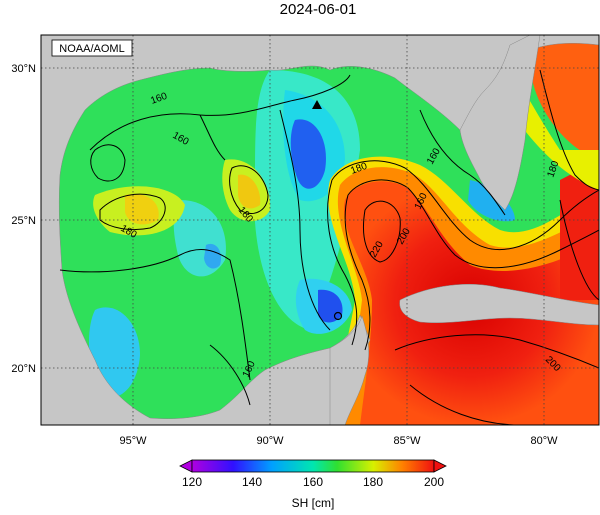 Image resolution: width=600 pixels, height=515 pixels. What do you see at coordinates (465, 404) in the screenshot?
I see `contour-180-caribbean-south` at bounding box center [465, 404].